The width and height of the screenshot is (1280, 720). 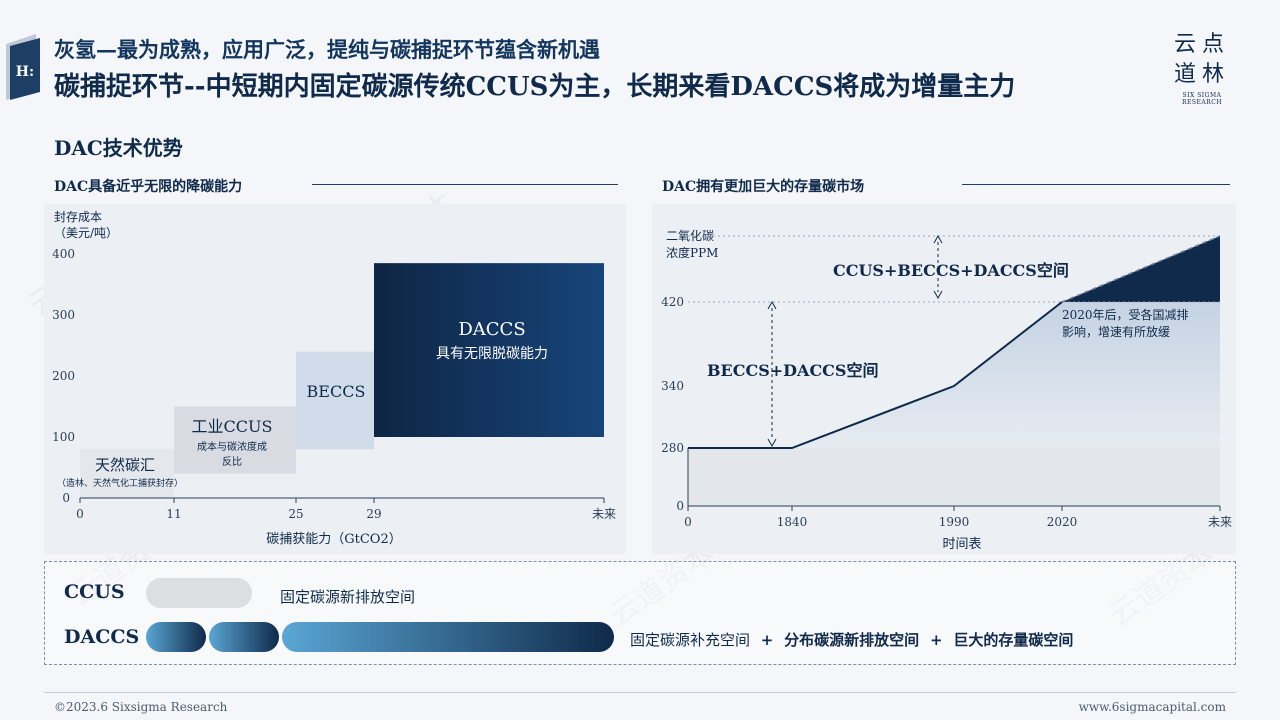 I want to click on label-upper-space: CCUS+BECCS+DACCS空间, so click(x=951, y=270).